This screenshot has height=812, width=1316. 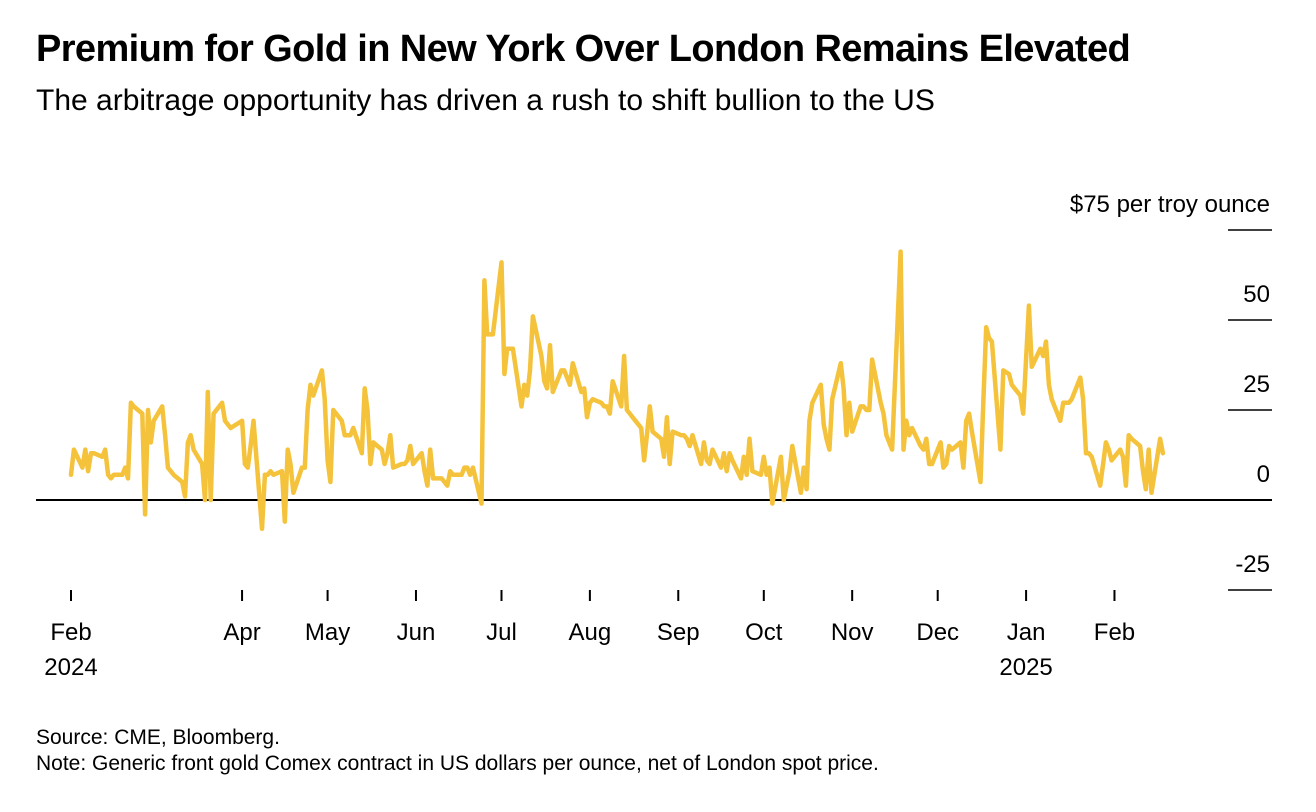 I want to click on x-tick-label: Sep, so click(x=678, y=632).